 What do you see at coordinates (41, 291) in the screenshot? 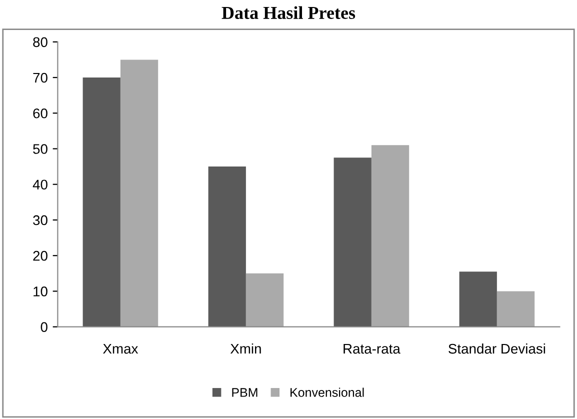
I see `y-tick-label: 10` at bounding box center [41, 291].